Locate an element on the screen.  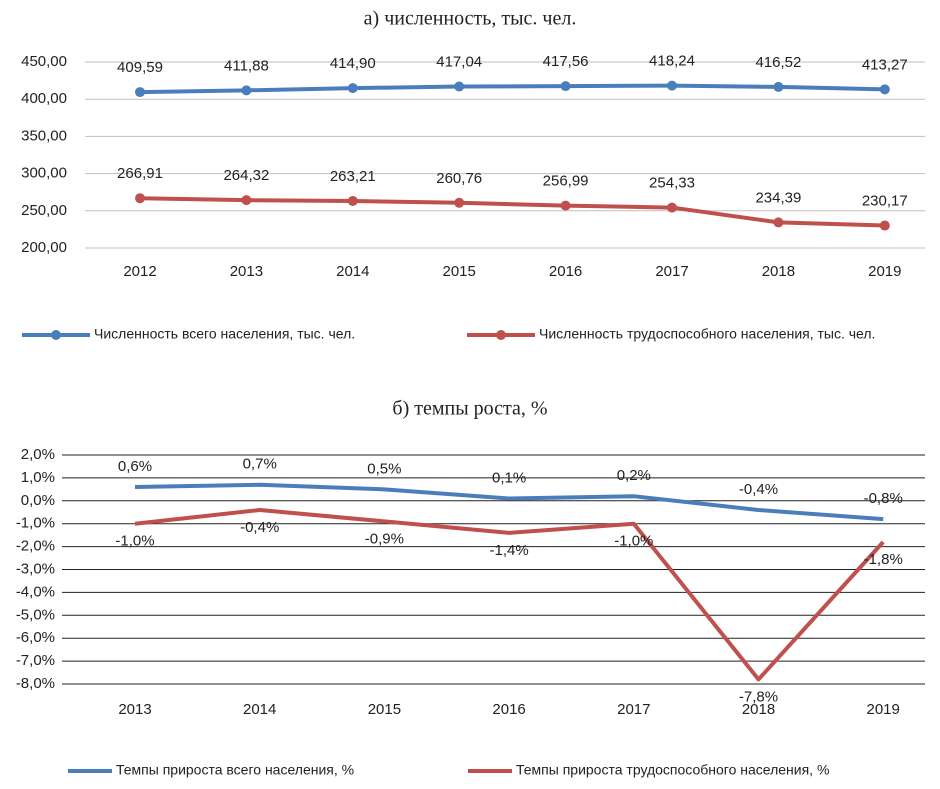
data-label: 263,21 is located at coordinates (353, 176).